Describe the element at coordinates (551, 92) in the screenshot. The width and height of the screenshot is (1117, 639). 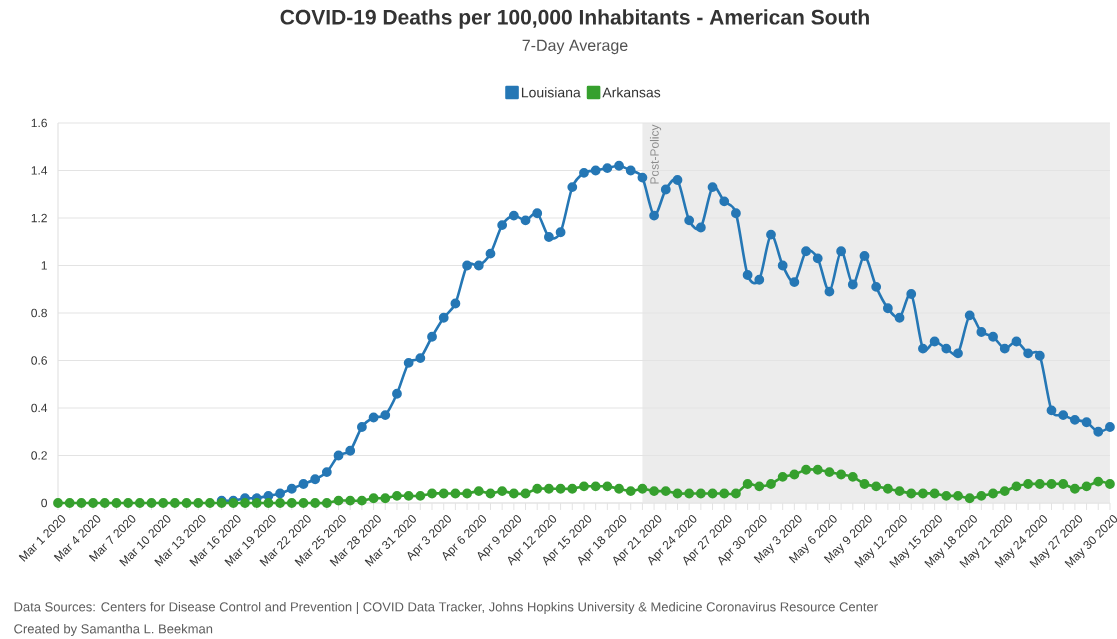
I see `legend-label: Louisiana` at that location.